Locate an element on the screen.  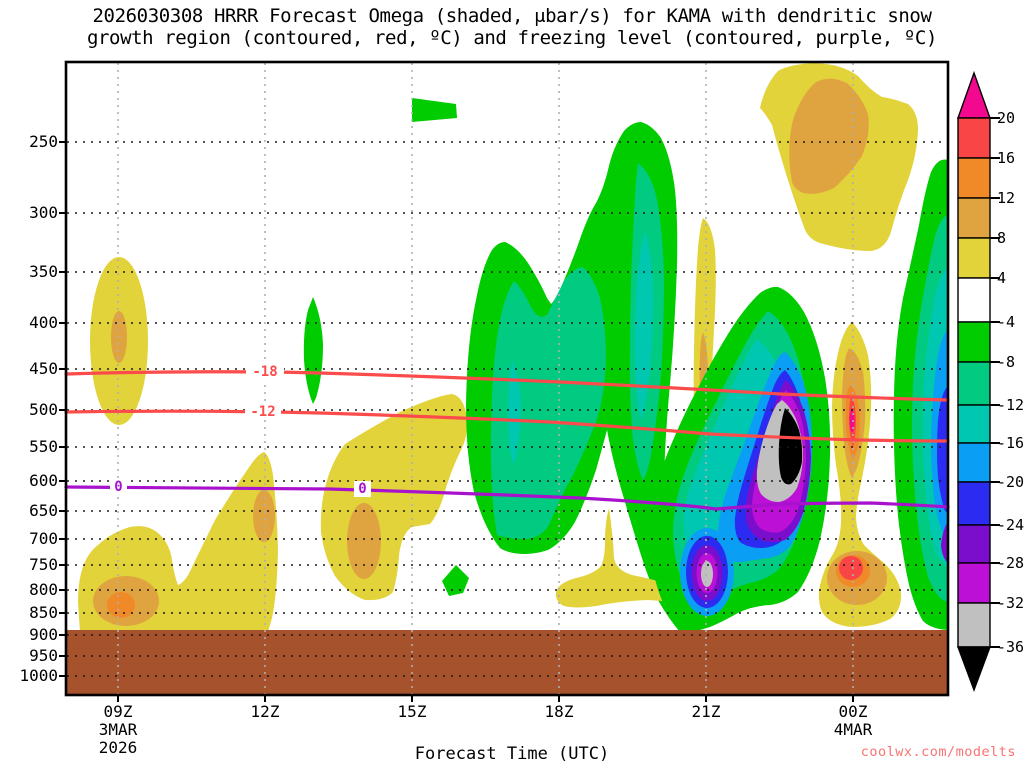
y-tick-450: 450 is located at coordinates (43, 368).